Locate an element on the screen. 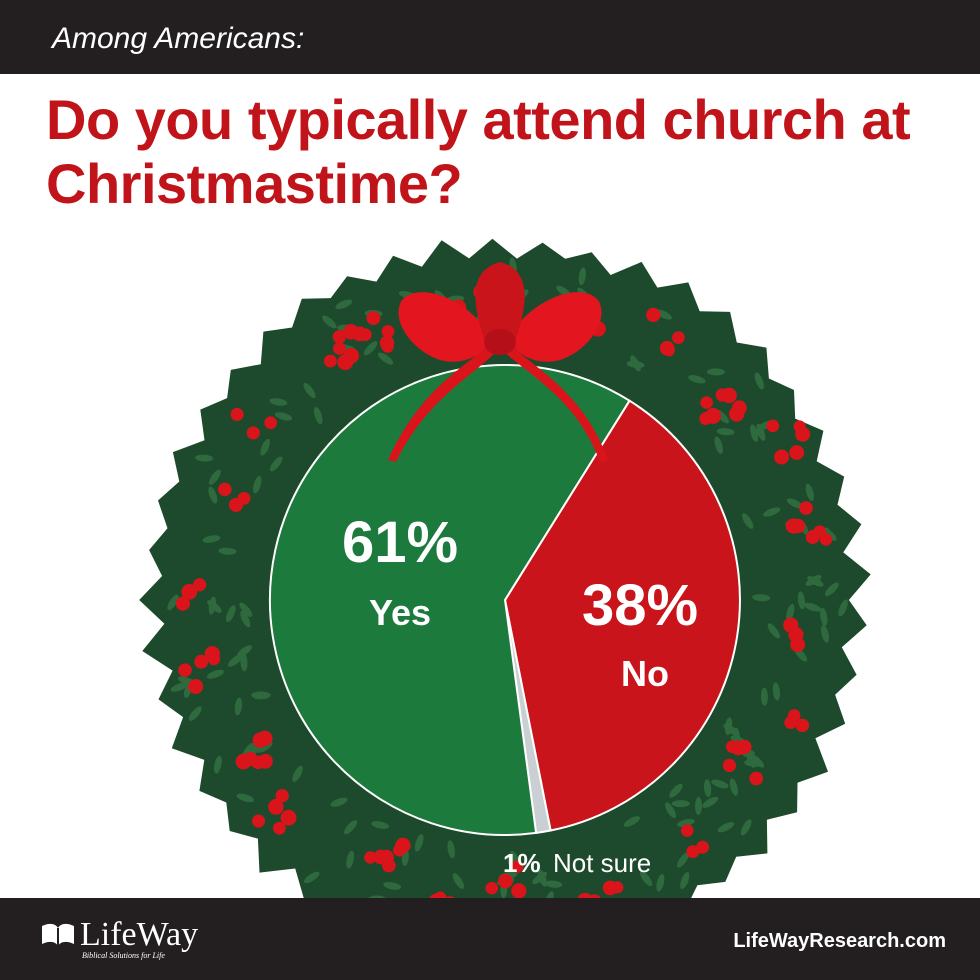 The height and width of the screenshot is (980, 980). logo-tagline: Biblical Solutions for Life is located at coordinates (123, 955).